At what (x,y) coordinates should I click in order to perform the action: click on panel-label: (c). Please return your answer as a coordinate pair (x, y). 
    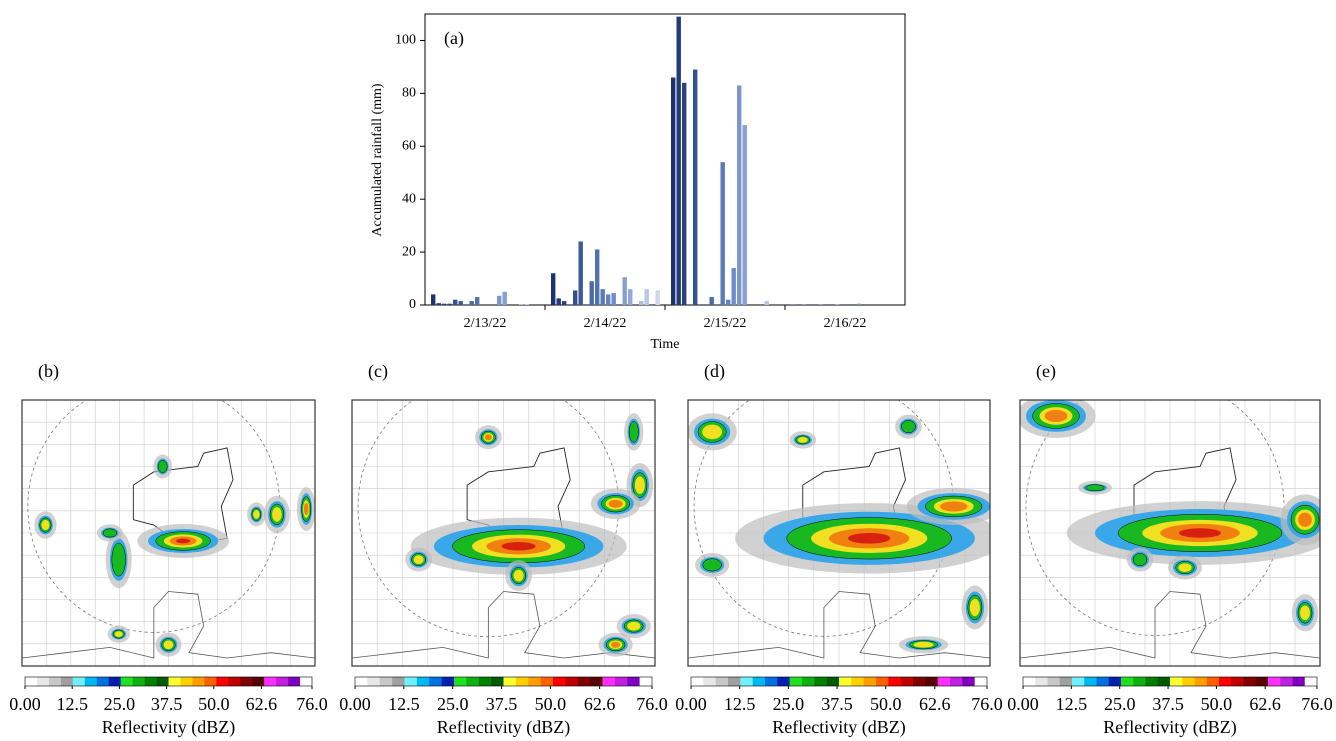
    Looking at the image, I should click on (378, 371).